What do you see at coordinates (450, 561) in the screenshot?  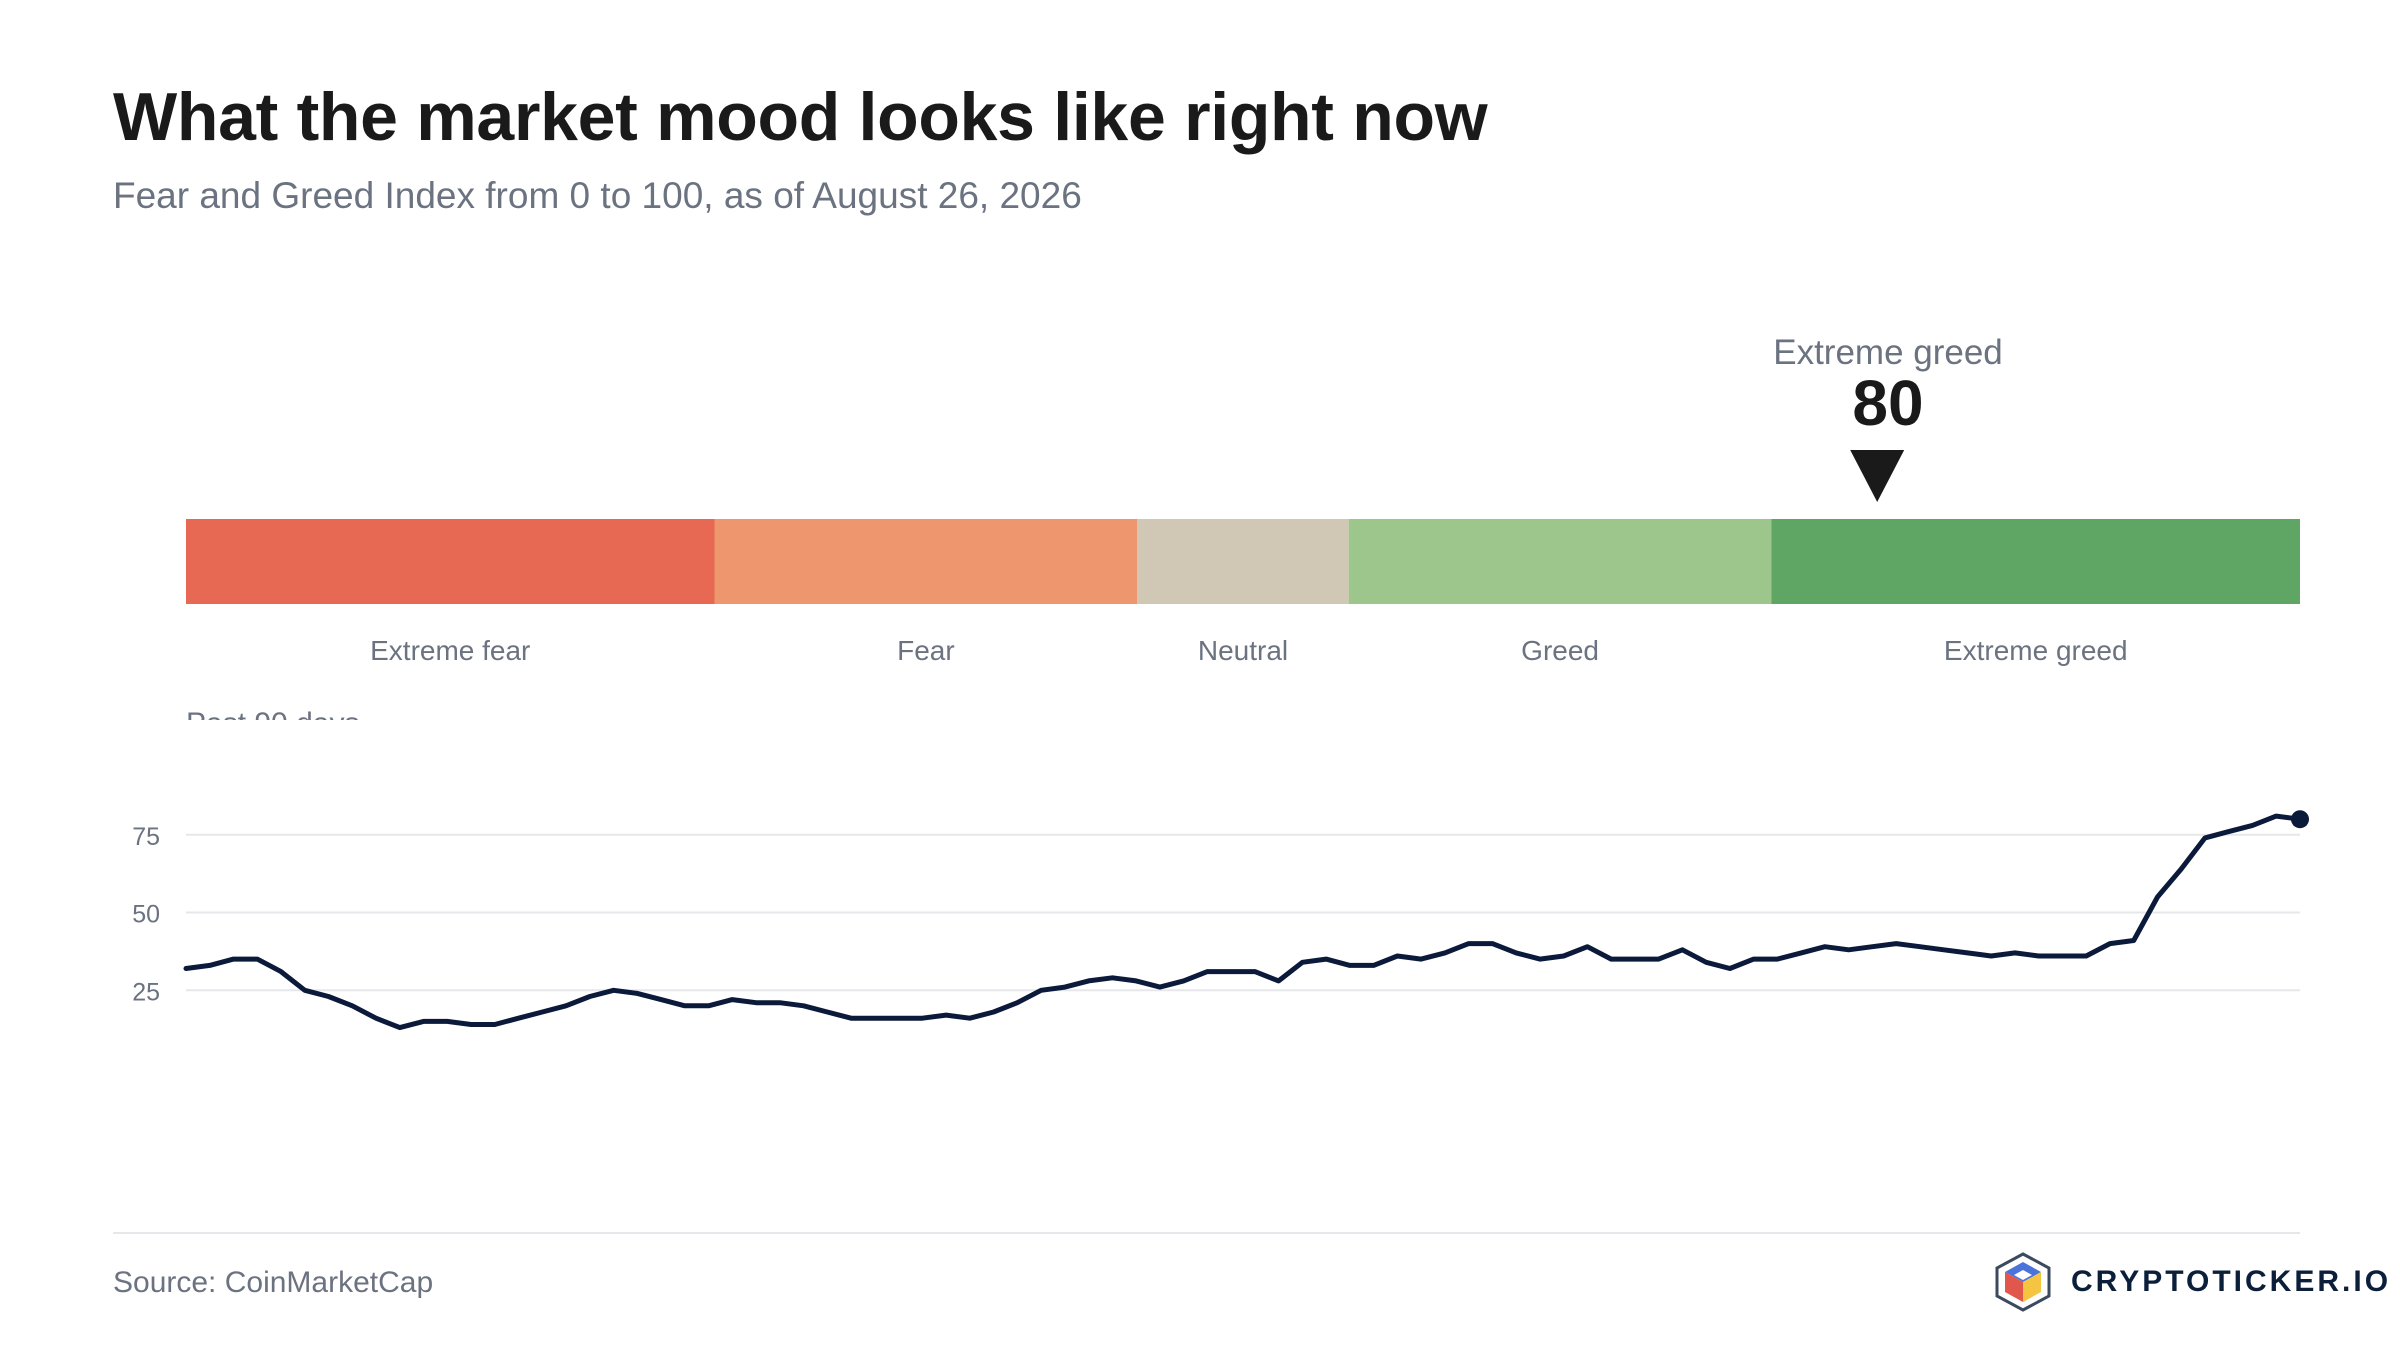 I see `gauge-segment-extreme-fear` at bounding box center [450, 561].